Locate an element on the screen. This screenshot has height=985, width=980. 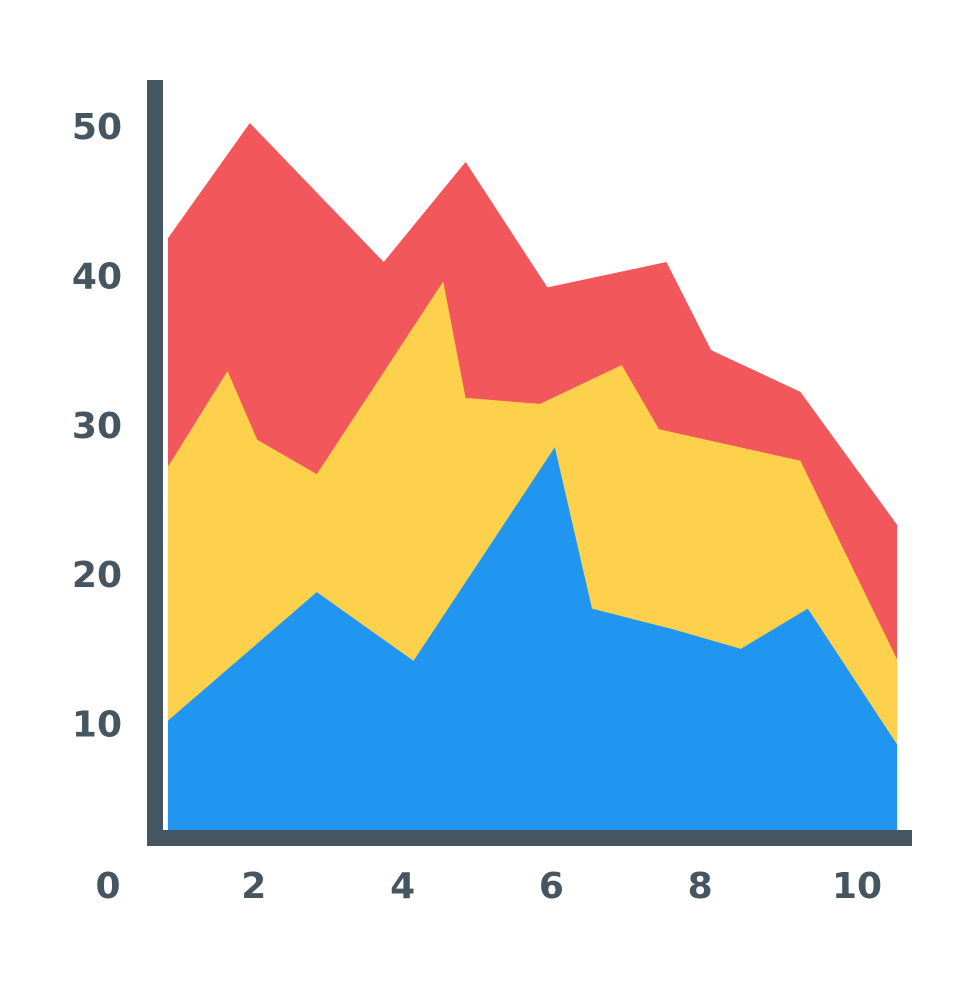
x-tick-label: 10 is located at coordinates (857, 886).